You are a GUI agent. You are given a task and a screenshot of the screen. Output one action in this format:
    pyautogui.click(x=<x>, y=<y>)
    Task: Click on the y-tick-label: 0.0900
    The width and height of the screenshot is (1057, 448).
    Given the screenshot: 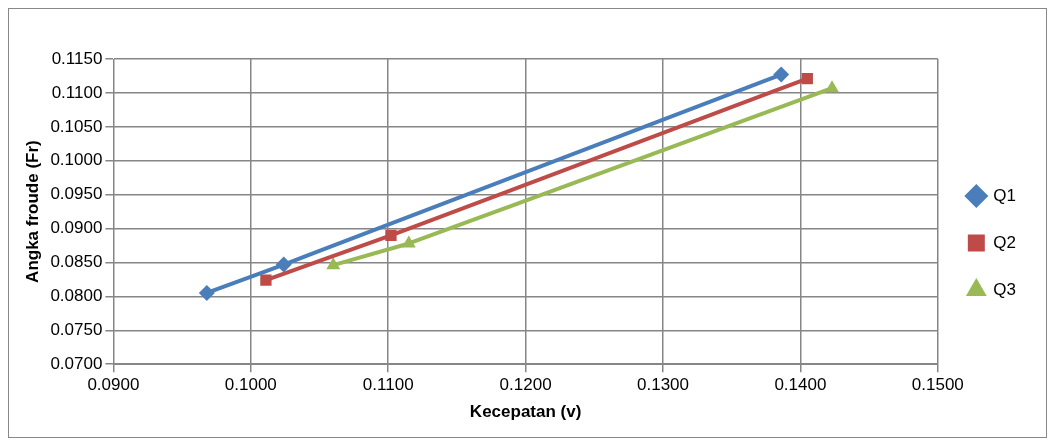 What is the action you would take?
    pyautogui.click(x=76, y=228)
    